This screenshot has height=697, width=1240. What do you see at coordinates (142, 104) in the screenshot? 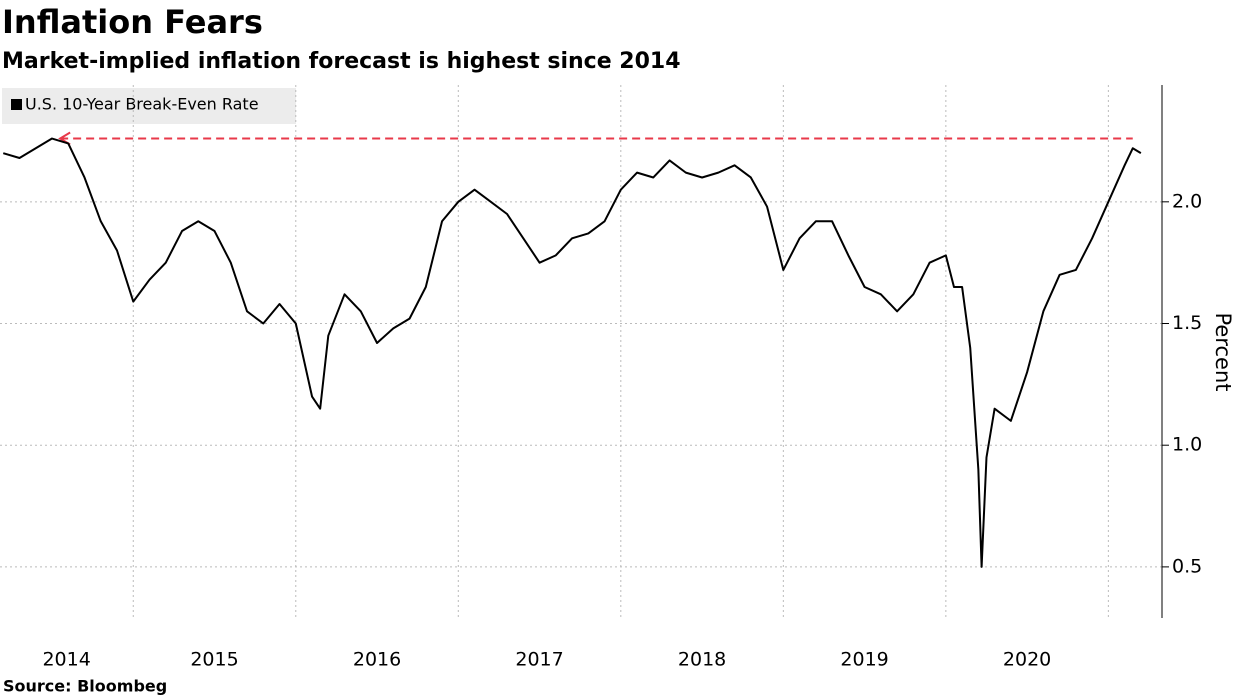
I see `legend-label: U.S. 10-Year Break-Even Rate` at bounding box center [142, 104].